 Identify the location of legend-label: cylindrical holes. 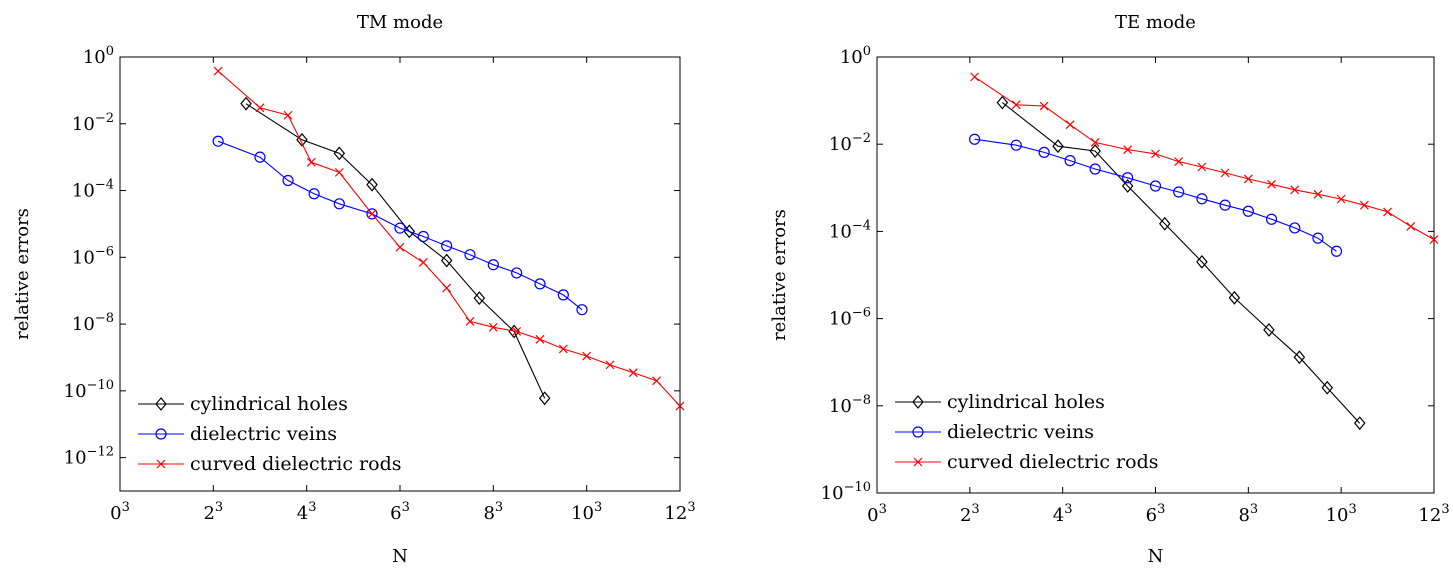
(1026, 402).